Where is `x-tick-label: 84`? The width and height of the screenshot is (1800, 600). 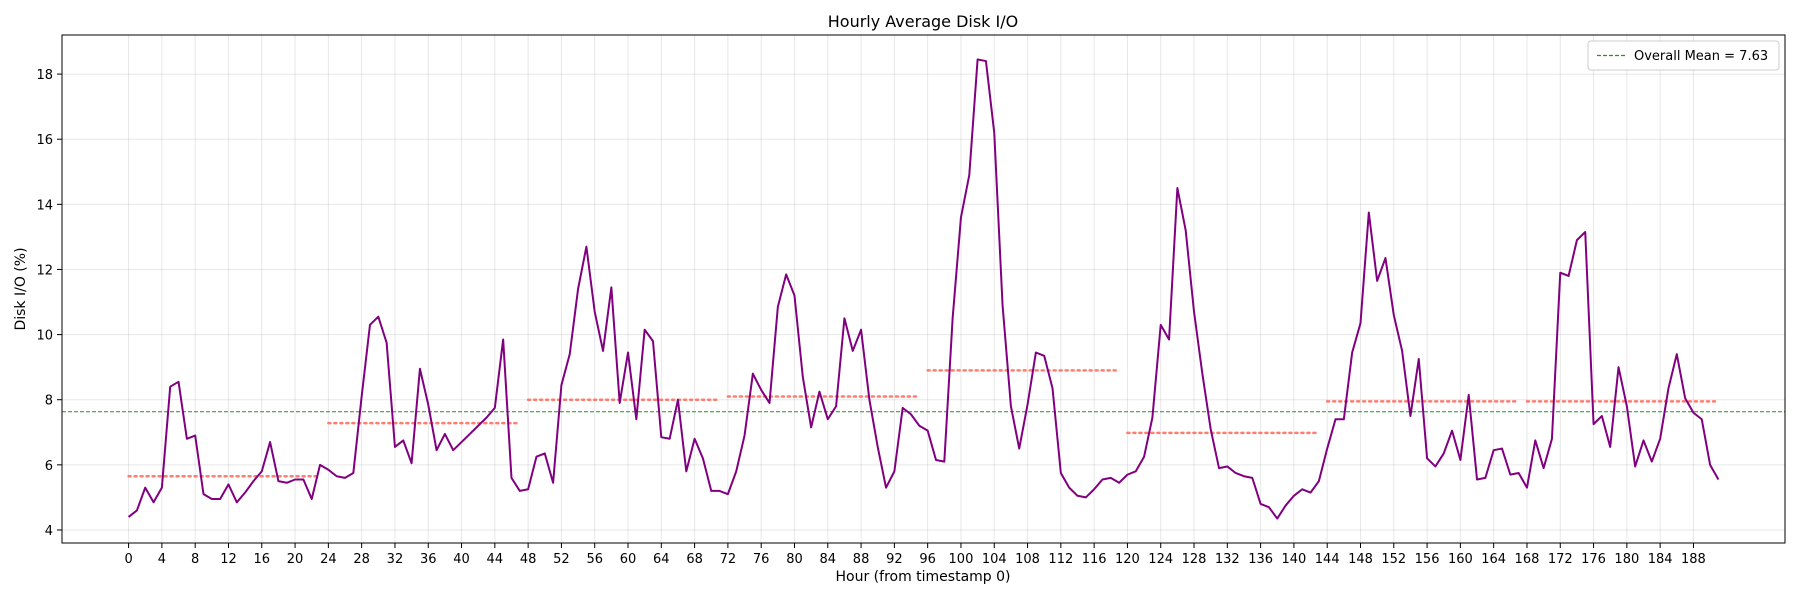
x-tick-label: 84 is located at coordinates (828, 559).